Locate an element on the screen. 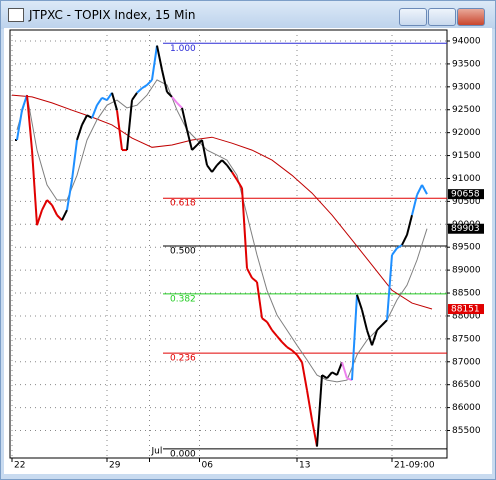 The height and width of the screenshot is (480, 496). y-tick-label: 88500 is located at coordinates (466, 294).